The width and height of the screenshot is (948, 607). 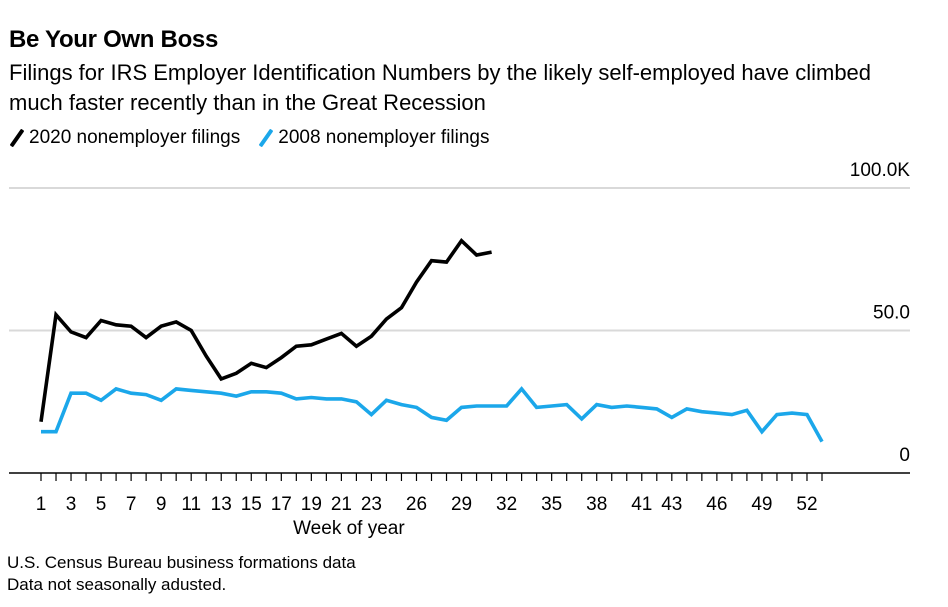 I want to click on x-tick-label: 46, so click(x=716, y=504).